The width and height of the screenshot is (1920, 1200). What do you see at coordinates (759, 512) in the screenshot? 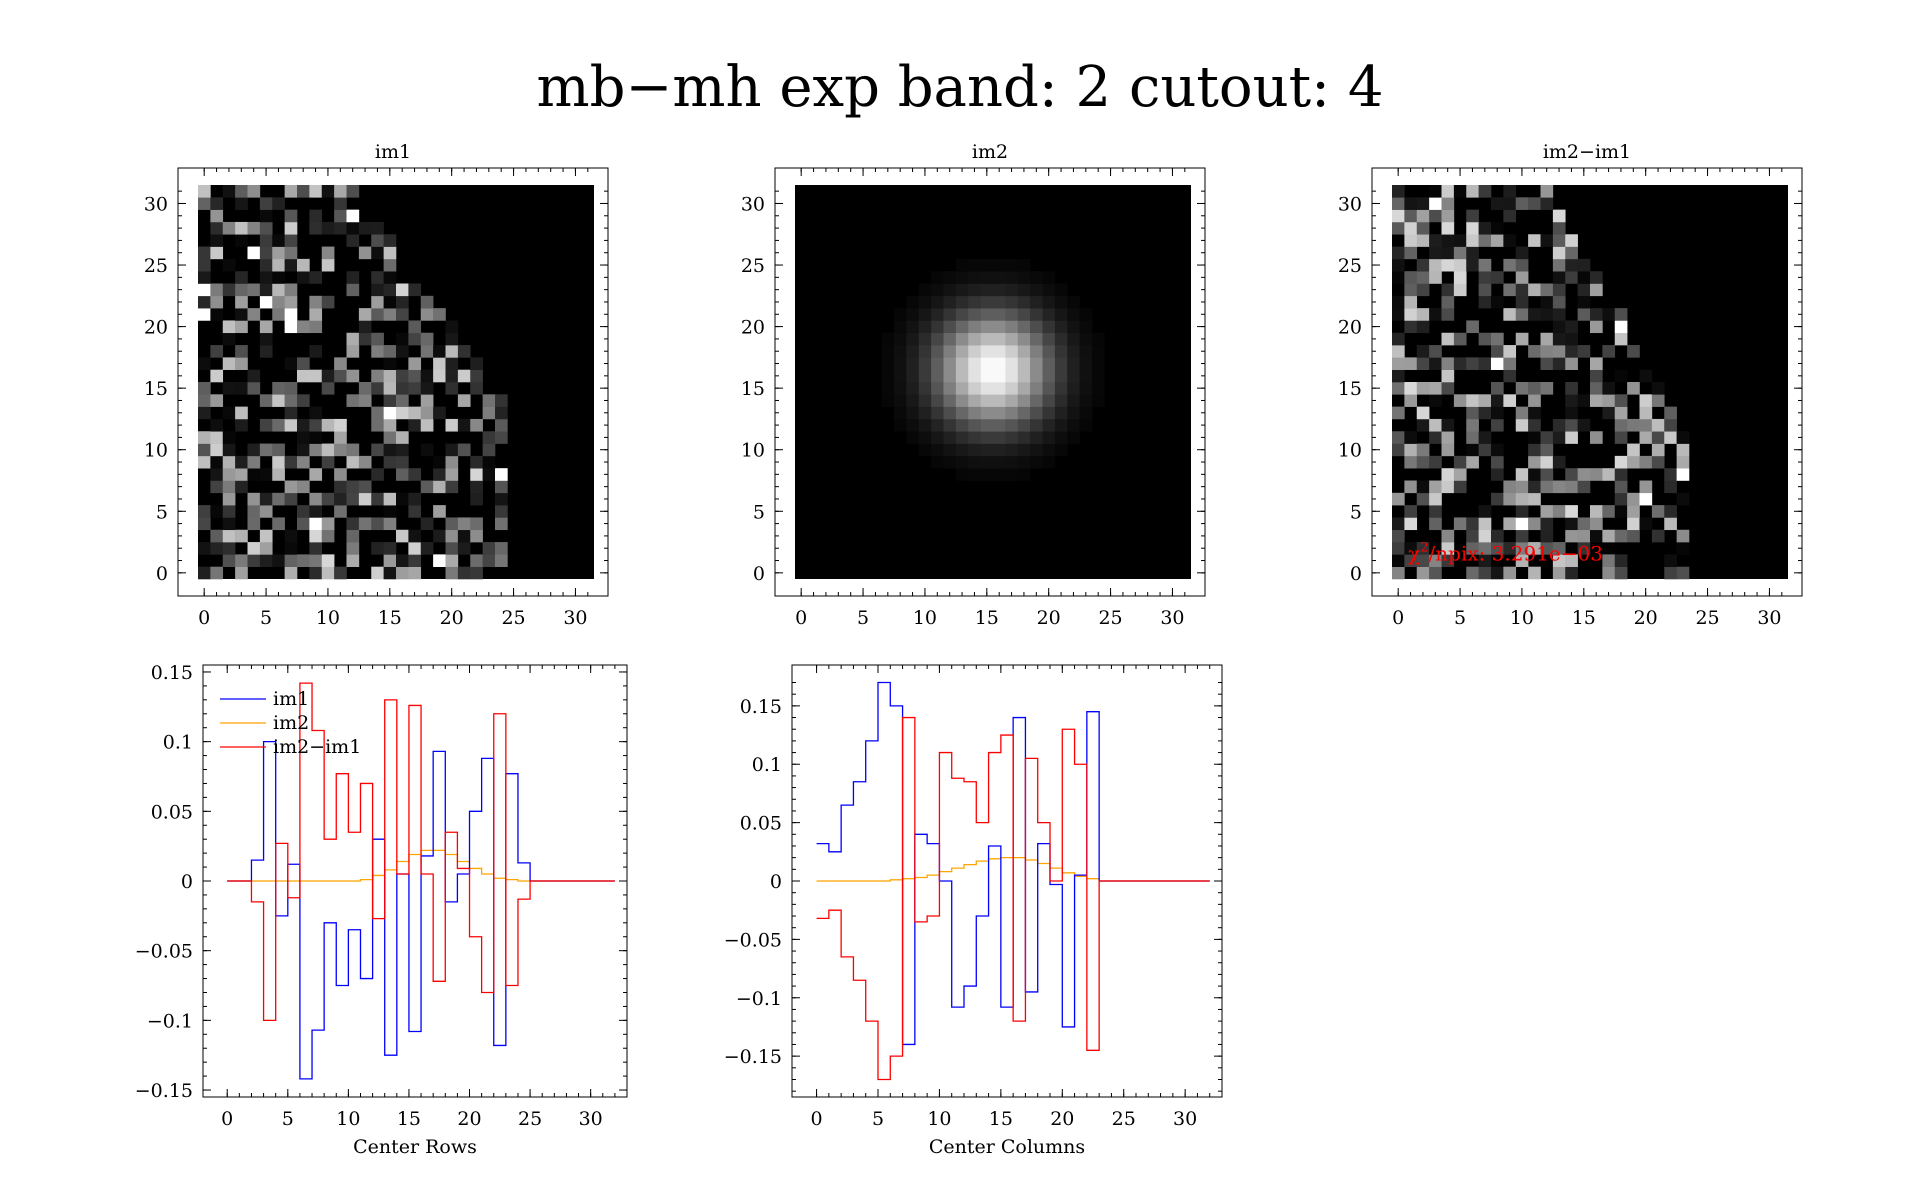
I see `y-tick-label: 5` at bounding box center [759, 512].